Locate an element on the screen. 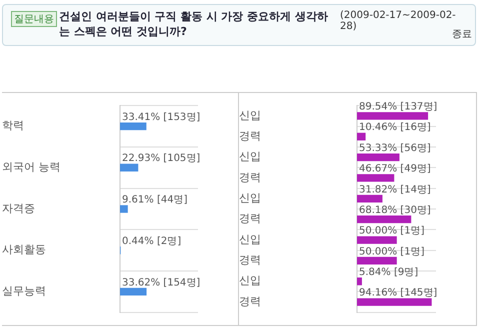  data-label: 22.93% [105명] is located at coordinates (161, 158).